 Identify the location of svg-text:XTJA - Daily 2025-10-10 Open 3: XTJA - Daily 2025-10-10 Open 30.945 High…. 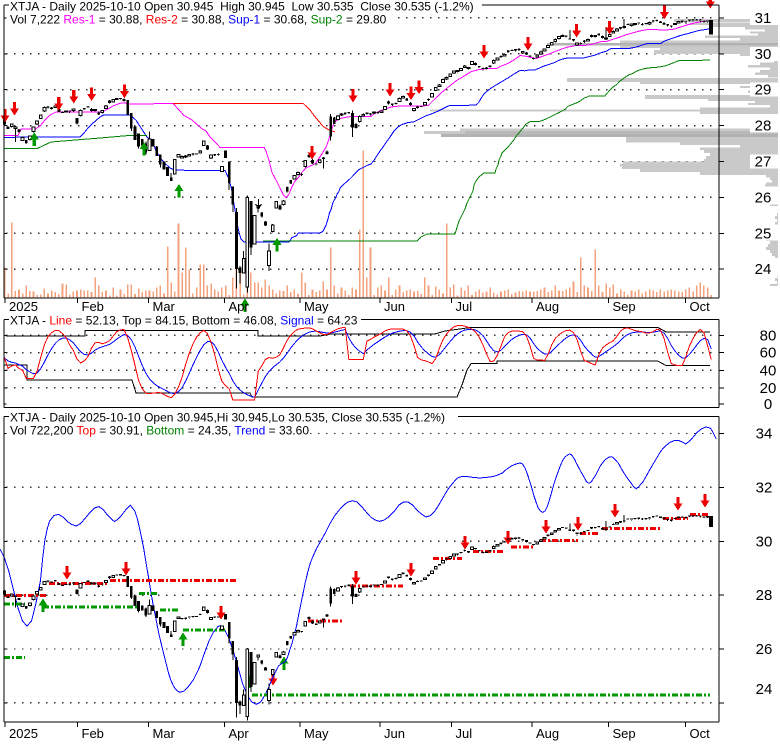
(242, 7).